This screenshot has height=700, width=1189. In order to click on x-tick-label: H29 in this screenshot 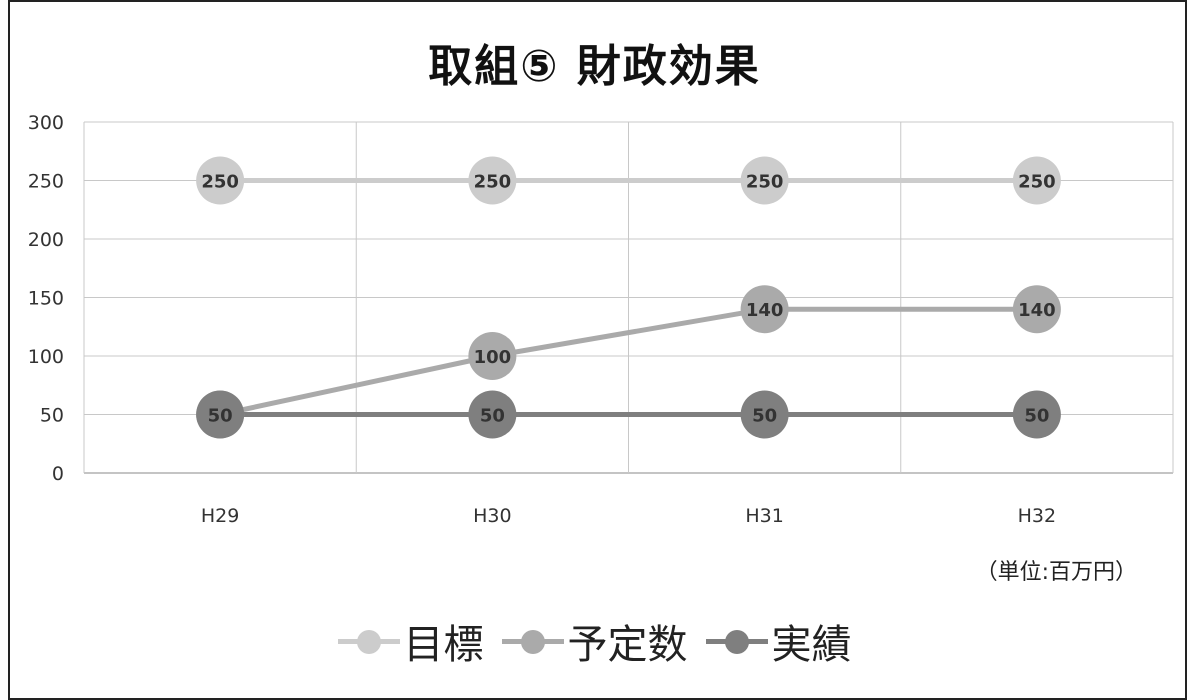, I will do `click(220, 516)`.